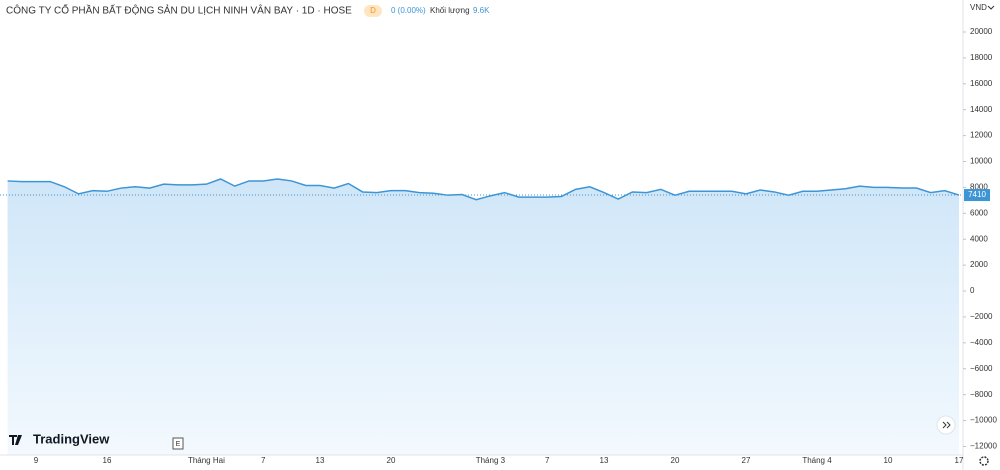  What do you see at coordinates (991, 7) in the screenshot?
I see `currency-dropdown` at bounding box center [991, 7].